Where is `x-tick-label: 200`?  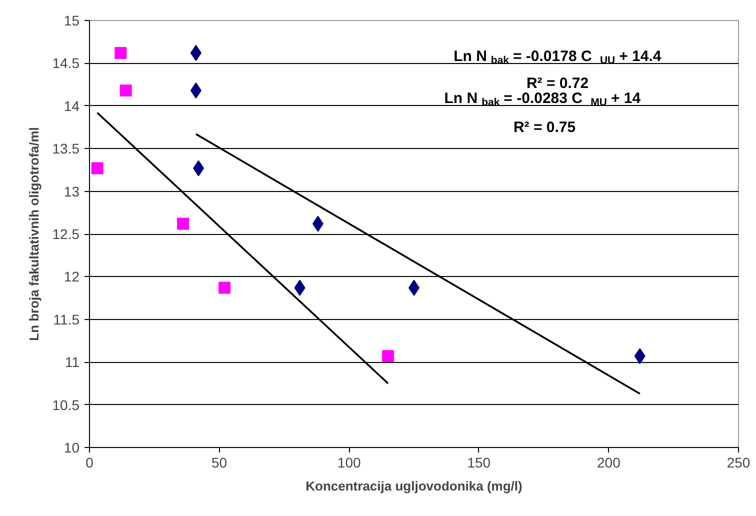
x-tick-label: 200 is located at coordinates (609, 462).